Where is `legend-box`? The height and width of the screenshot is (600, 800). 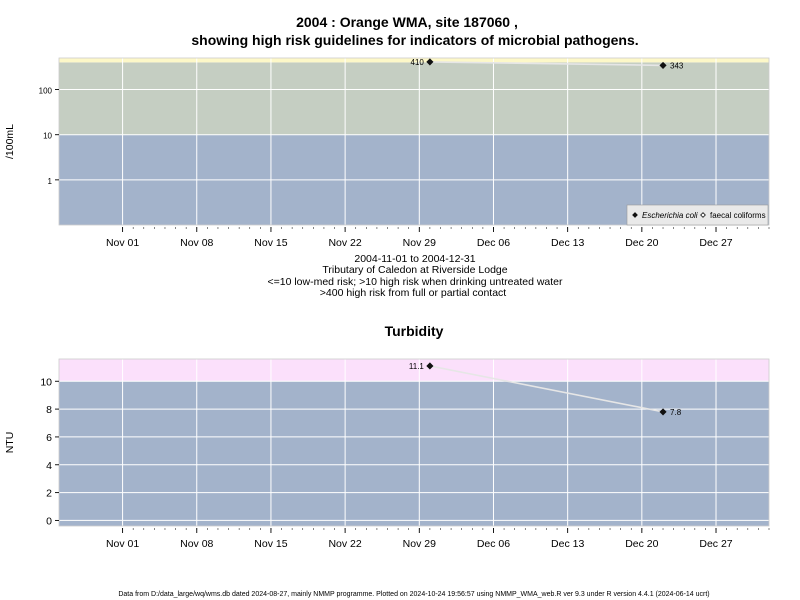
legend-box is located at coordinates (697, 215).